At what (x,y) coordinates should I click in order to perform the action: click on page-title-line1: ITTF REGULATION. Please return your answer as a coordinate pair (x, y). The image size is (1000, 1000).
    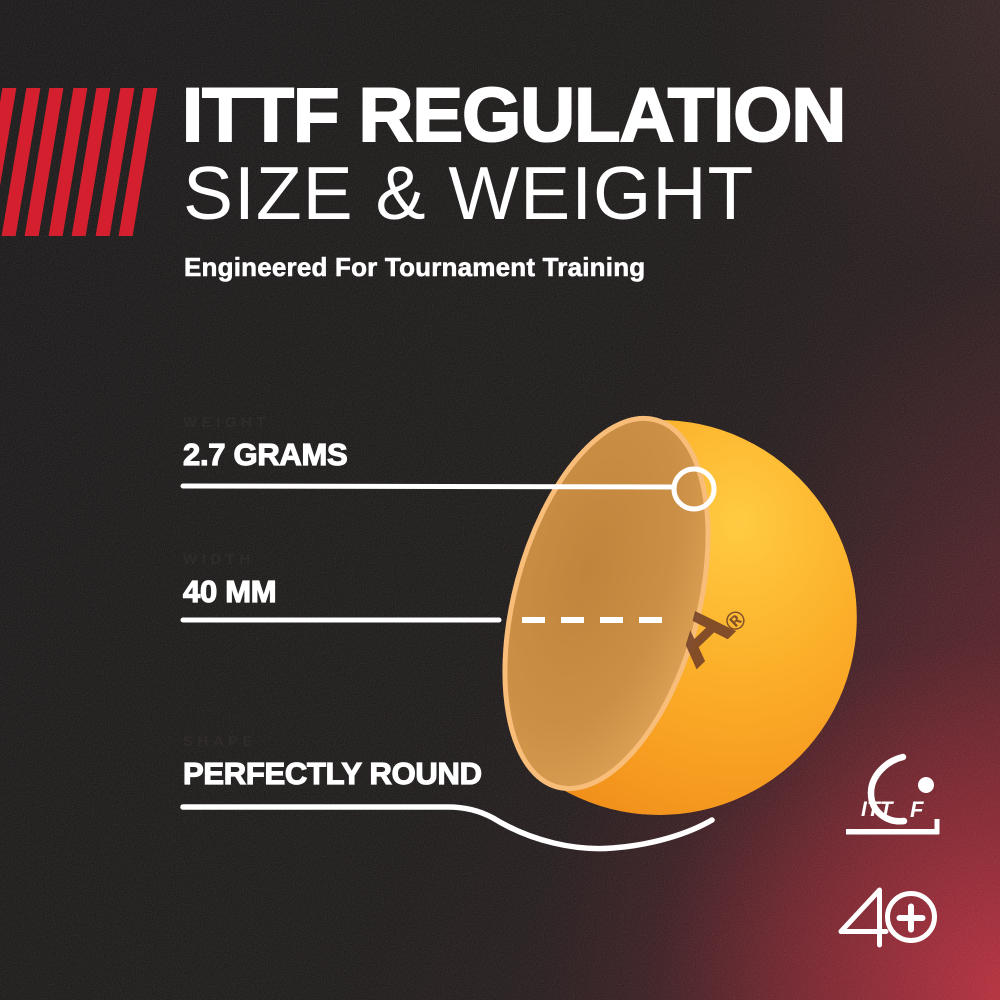
    Looking at the image, I should click on (514, 115).